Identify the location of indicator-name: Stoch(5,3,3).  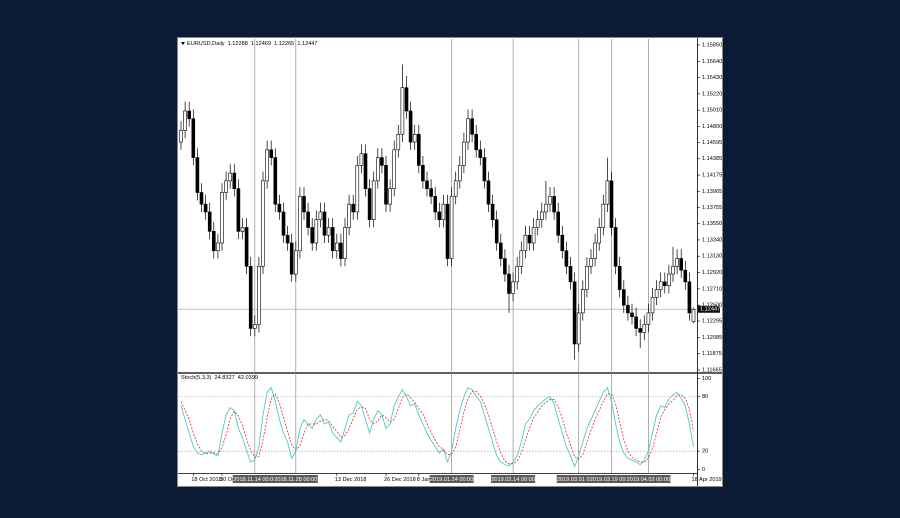
(196, 378).